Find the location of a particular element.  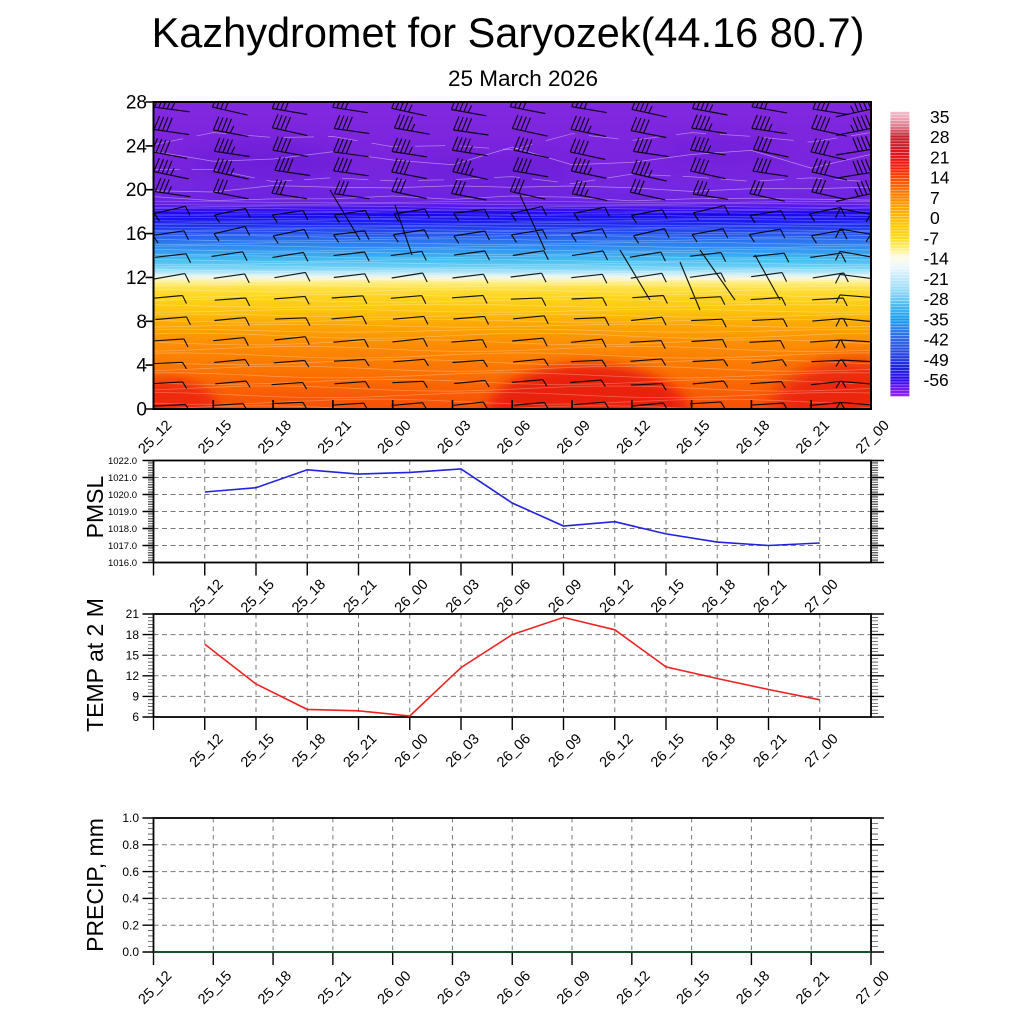

svg-text: 0.6 is located at coordinates (130, 872).